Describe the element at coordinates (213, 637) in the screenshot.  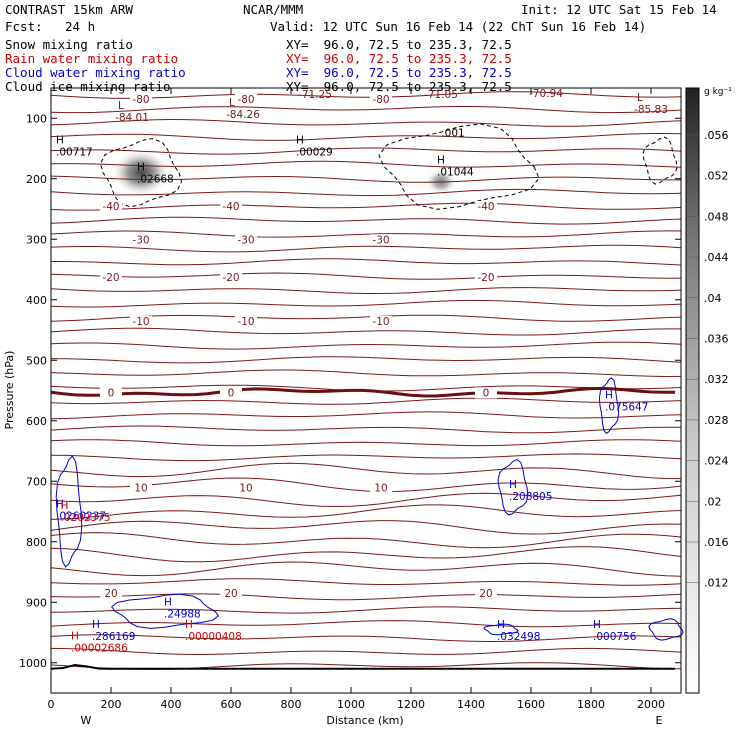
I see `rain-max-value: .00000408` at that location.